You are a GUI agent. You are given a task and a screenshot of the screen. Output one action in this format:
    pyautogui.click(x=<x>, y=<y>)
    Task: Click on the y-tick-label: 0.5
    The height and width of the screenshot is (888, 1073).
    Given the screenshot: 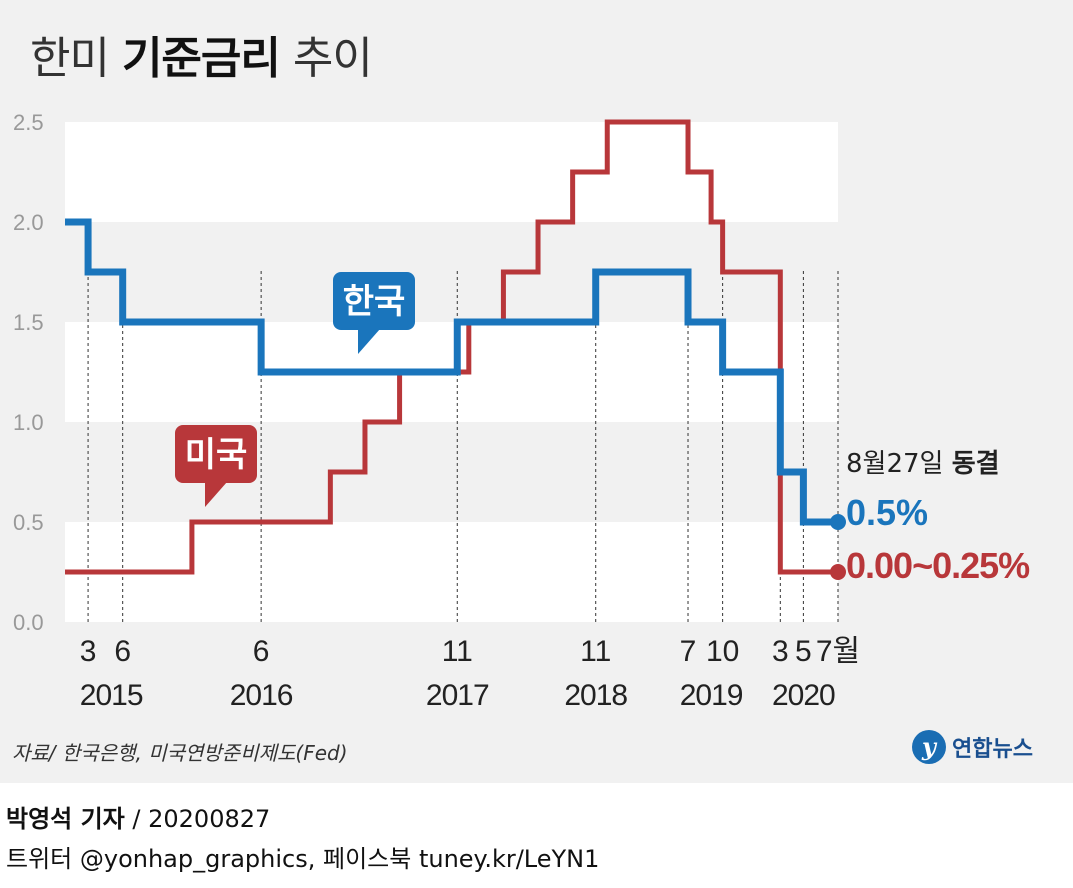 What is the action you would take?
    pyautogui.click(x=28, y=522)
    